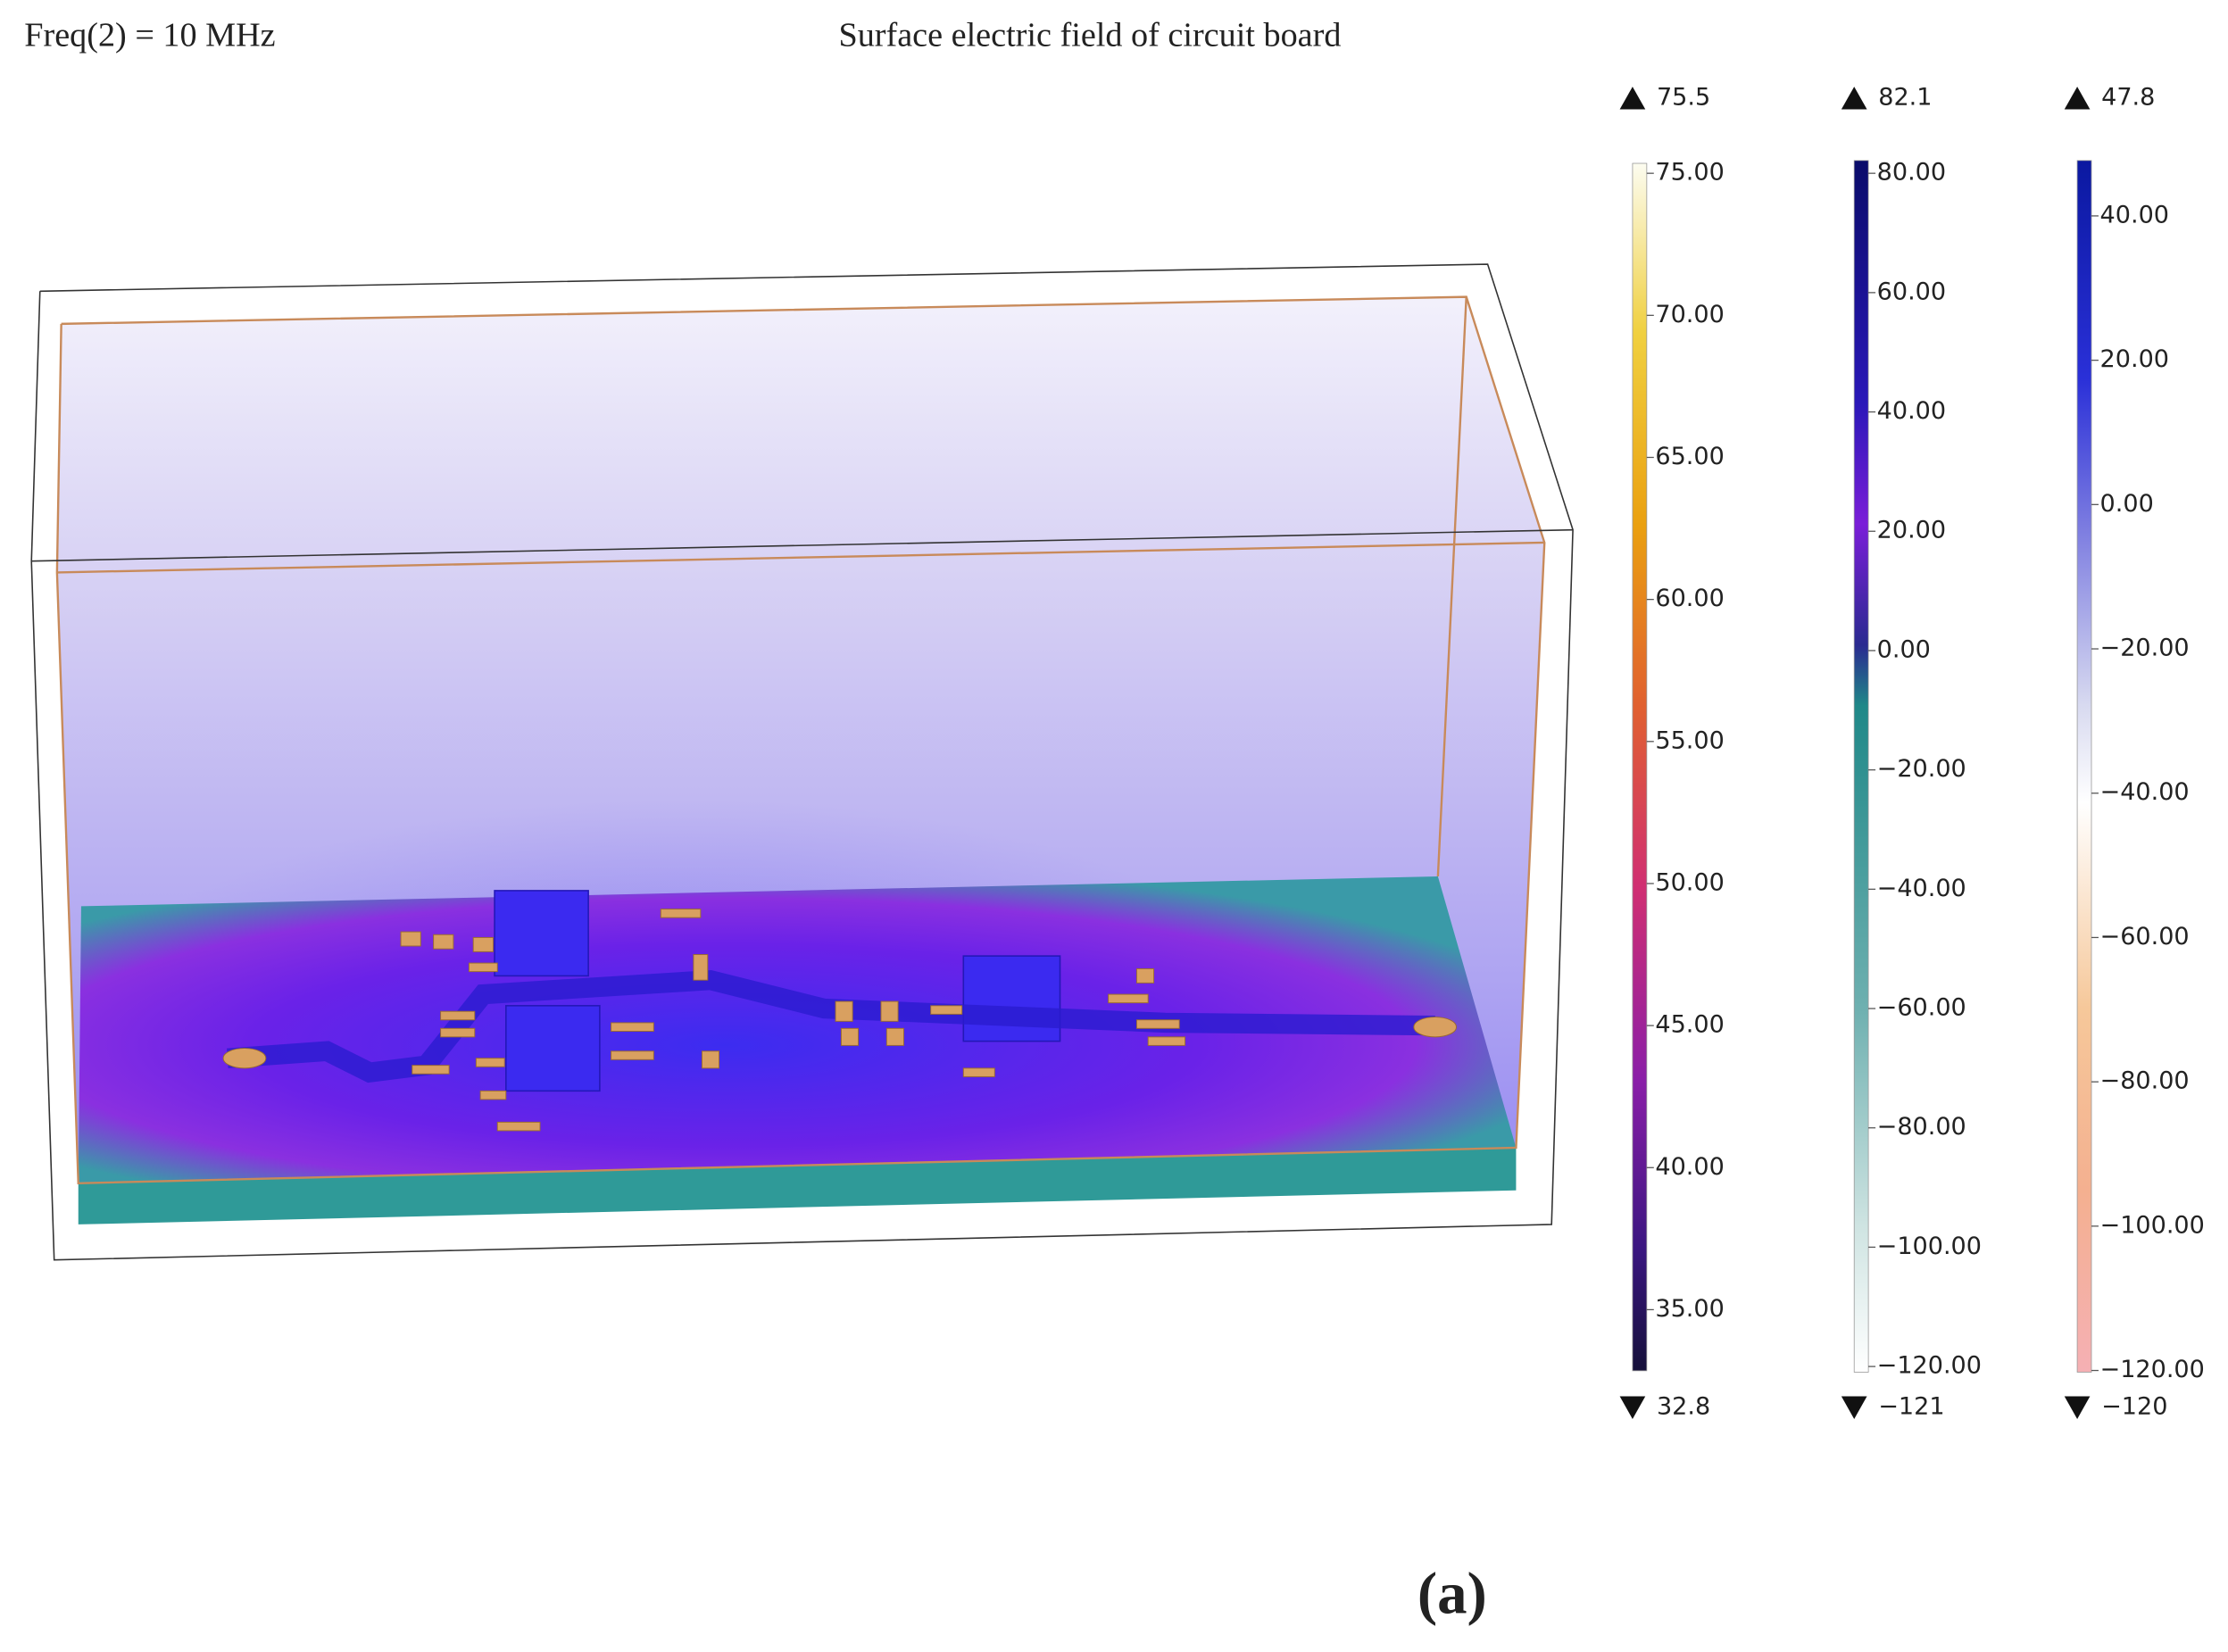  Describe the element at coordinates (1690, 1025) in the screenshot. I see `tick-label: 45.00` at that location.